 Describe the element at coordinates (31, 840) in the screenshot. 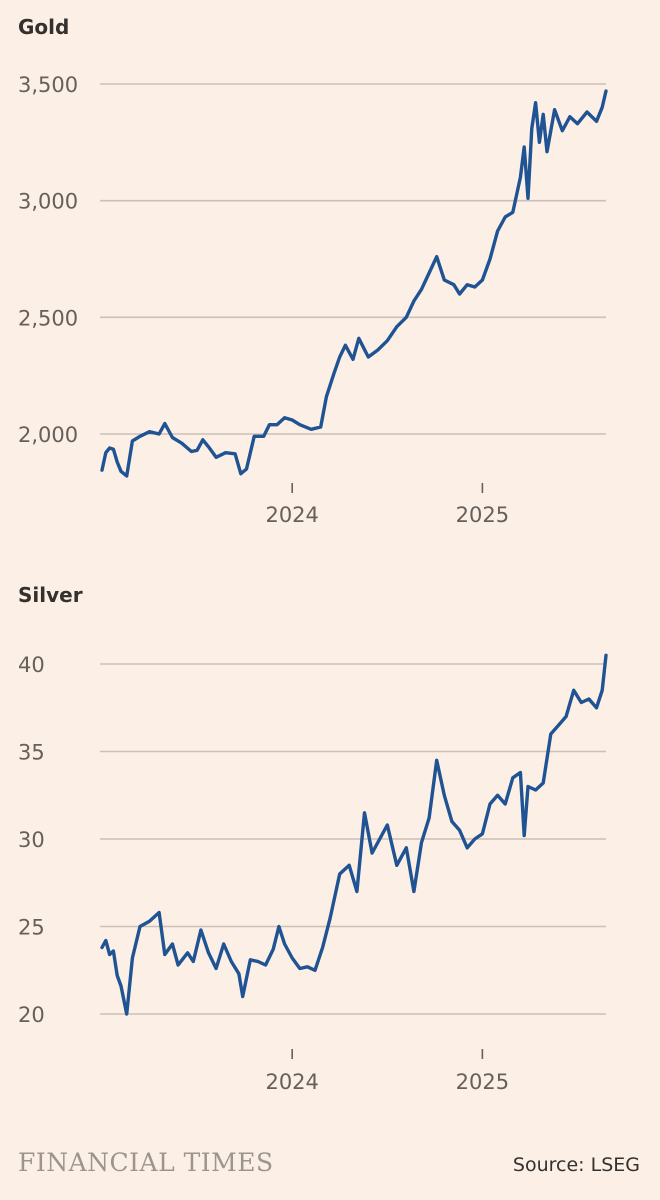

I see `silver-y-tick-label: 30` at that location.